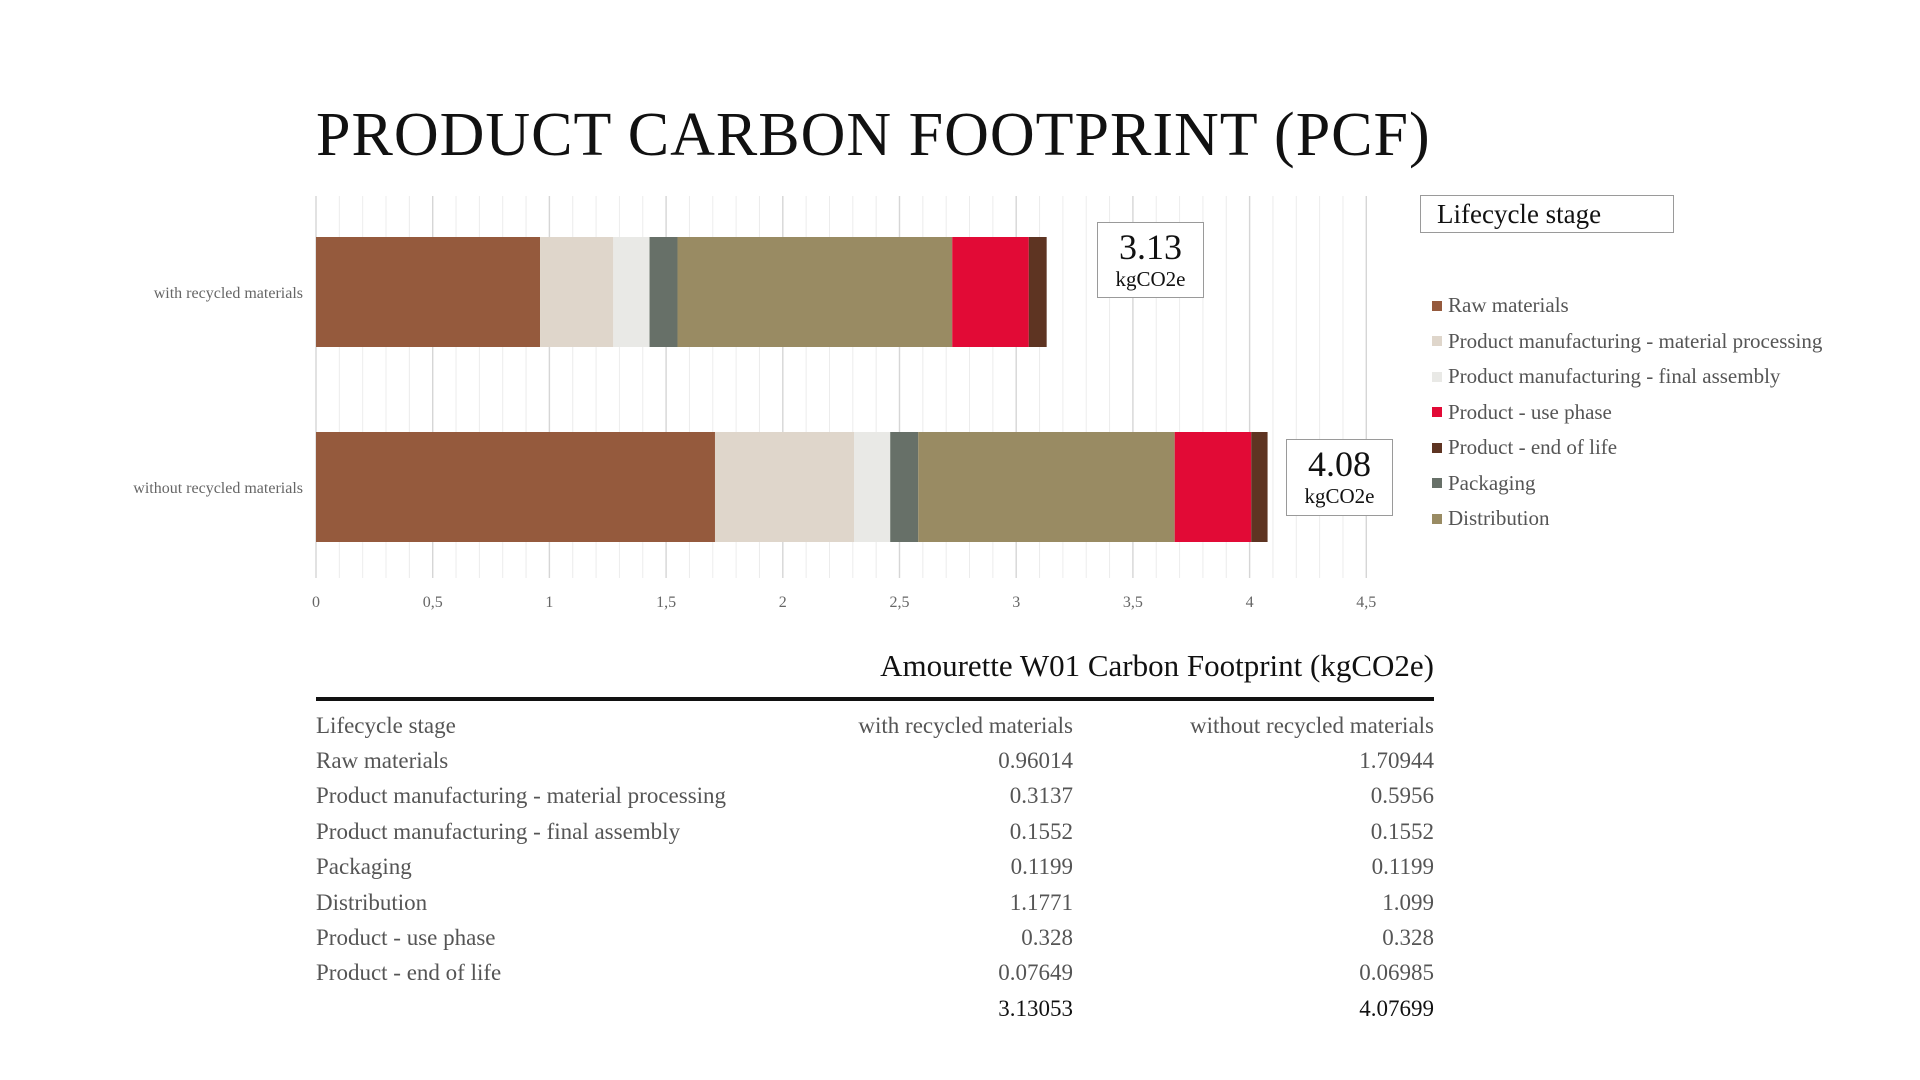  I want to click on table-row: Packaging 0.1199 0.1199, so click(875, 867).